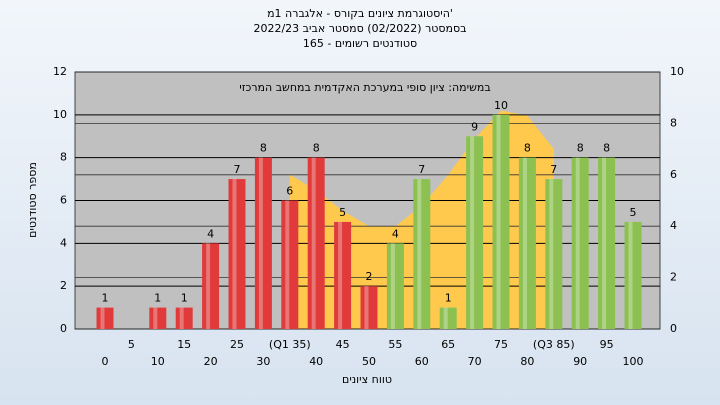  I want to click on y2-tick-label: 4, so click(673, 225).